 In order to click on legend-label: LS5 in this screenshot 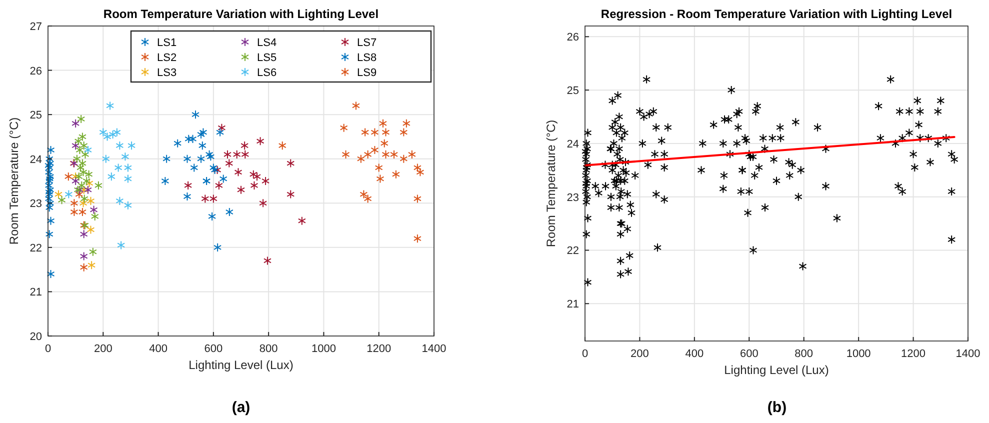, I will do `click(267, 58)`.